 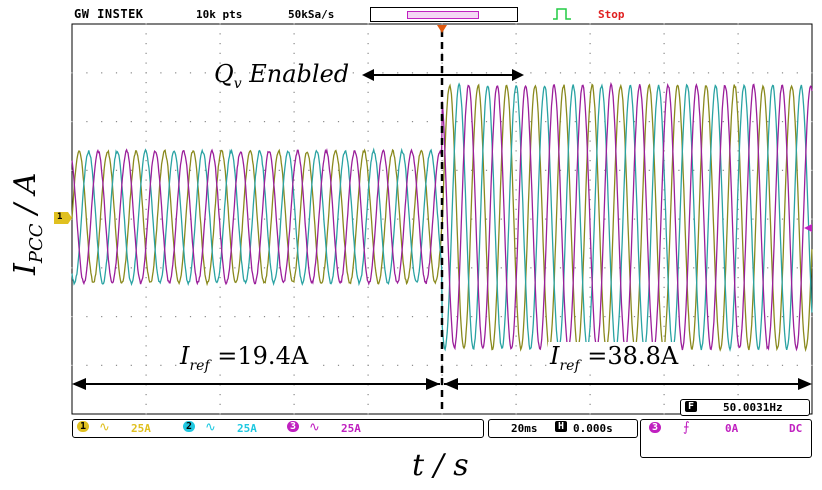 I want to click on iref-left-label: Iref =19.4A, so click(x=244, y=358).